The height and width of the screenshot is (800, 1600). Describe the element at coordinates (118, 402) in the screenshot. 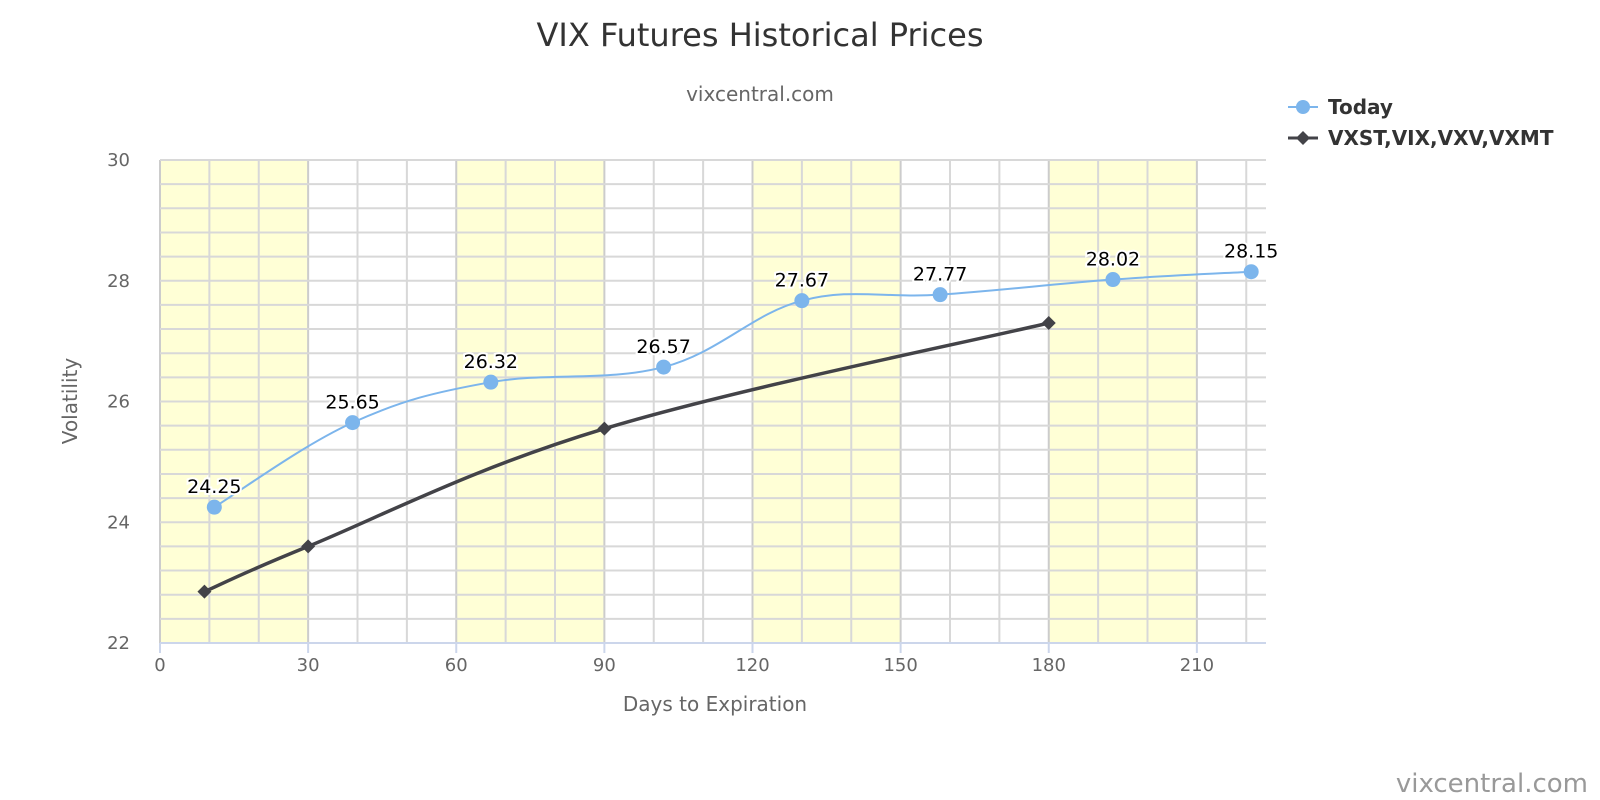

I see `y-tick-label: 26` at that location.